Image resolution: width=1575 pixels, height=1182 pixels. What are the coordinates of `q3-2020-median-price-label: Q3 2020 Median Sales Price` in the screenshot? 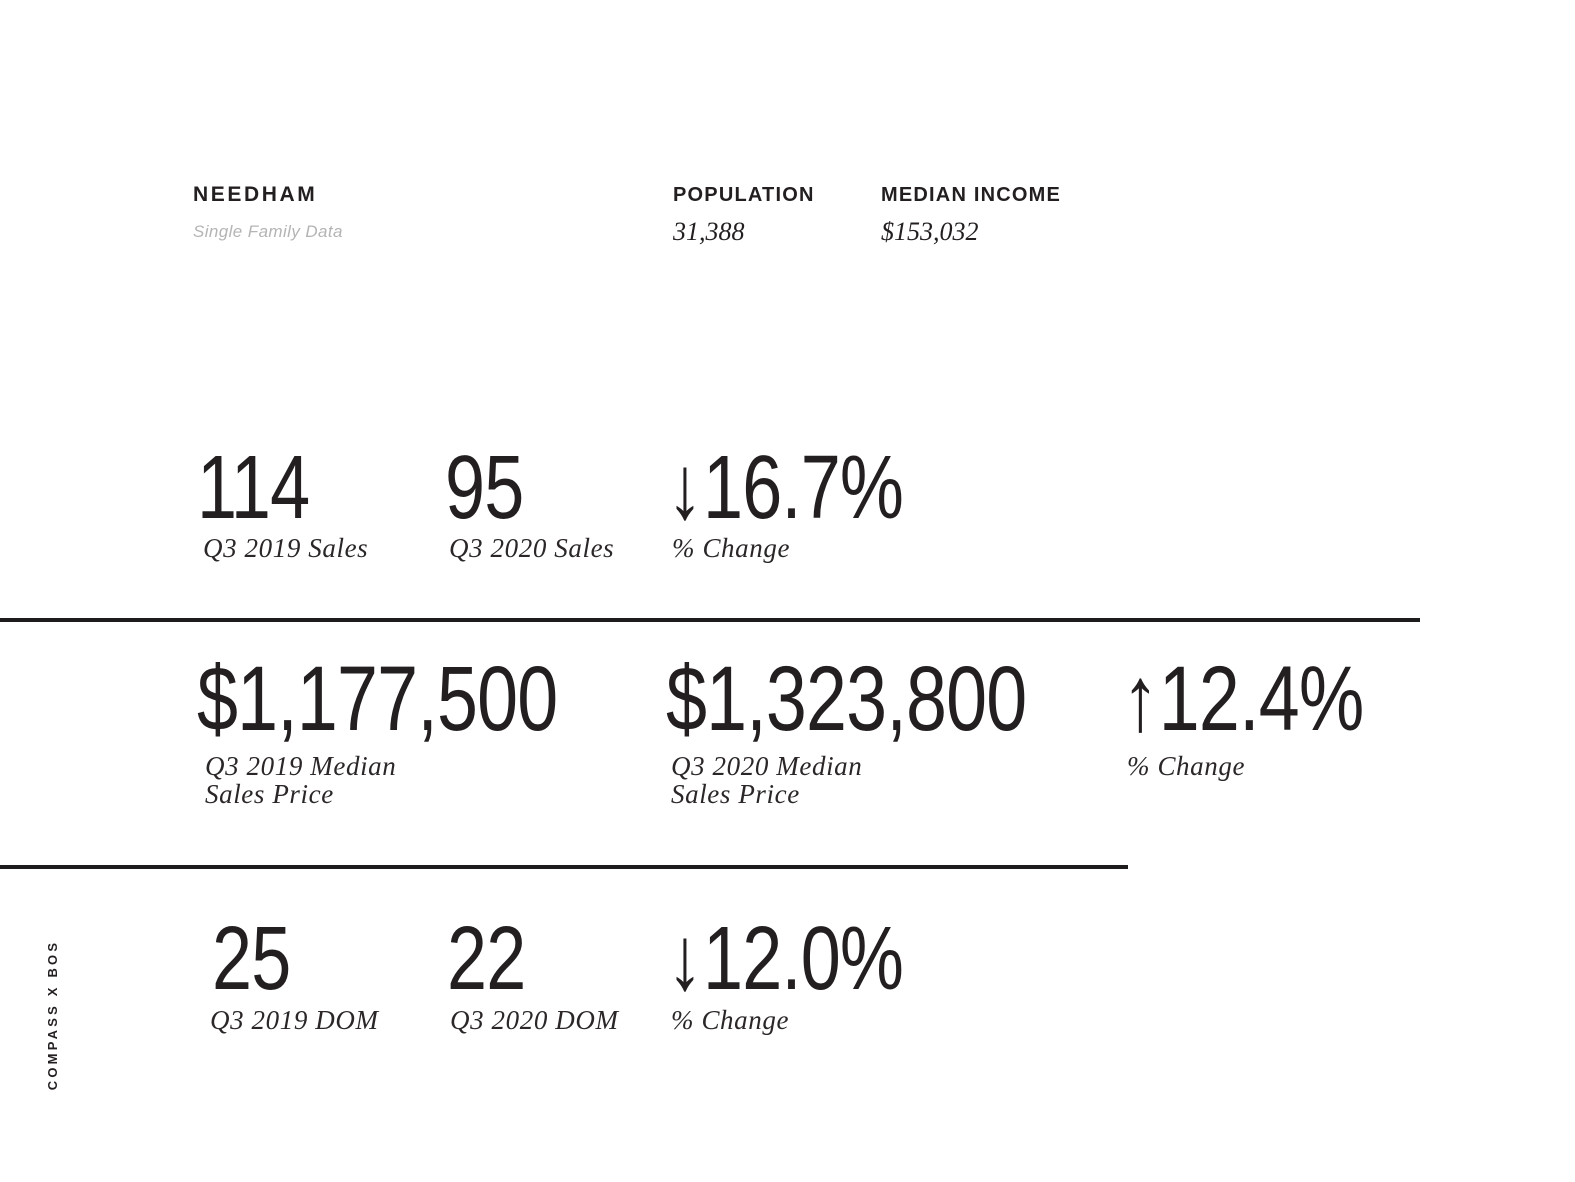 It's located at (767, 780).